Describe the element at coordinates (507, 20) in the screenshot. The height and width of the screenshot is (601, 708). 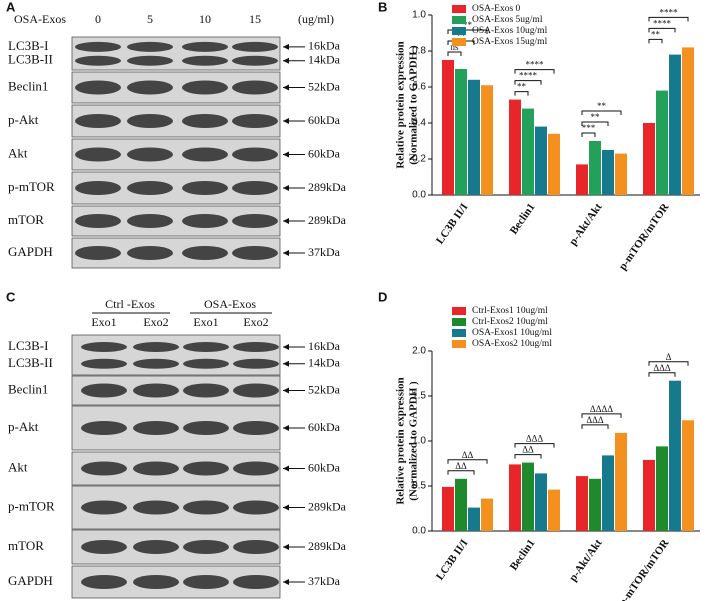
I see `legend-label: OSA-Exos 5ug/ml` at that location.